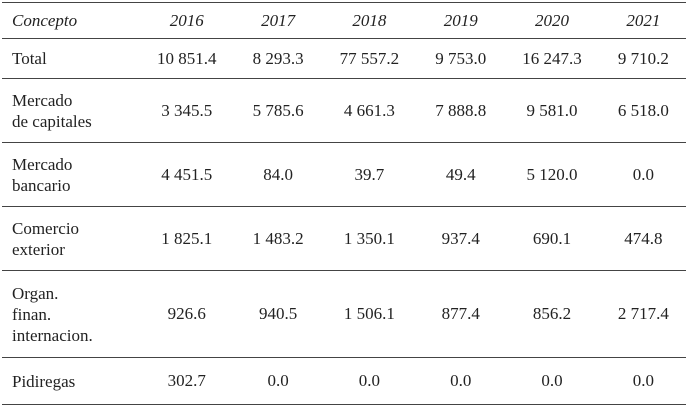 The height and width of the screenshot is (411, 688). I want to click on value-cell: 937.4, so click(461, 238).